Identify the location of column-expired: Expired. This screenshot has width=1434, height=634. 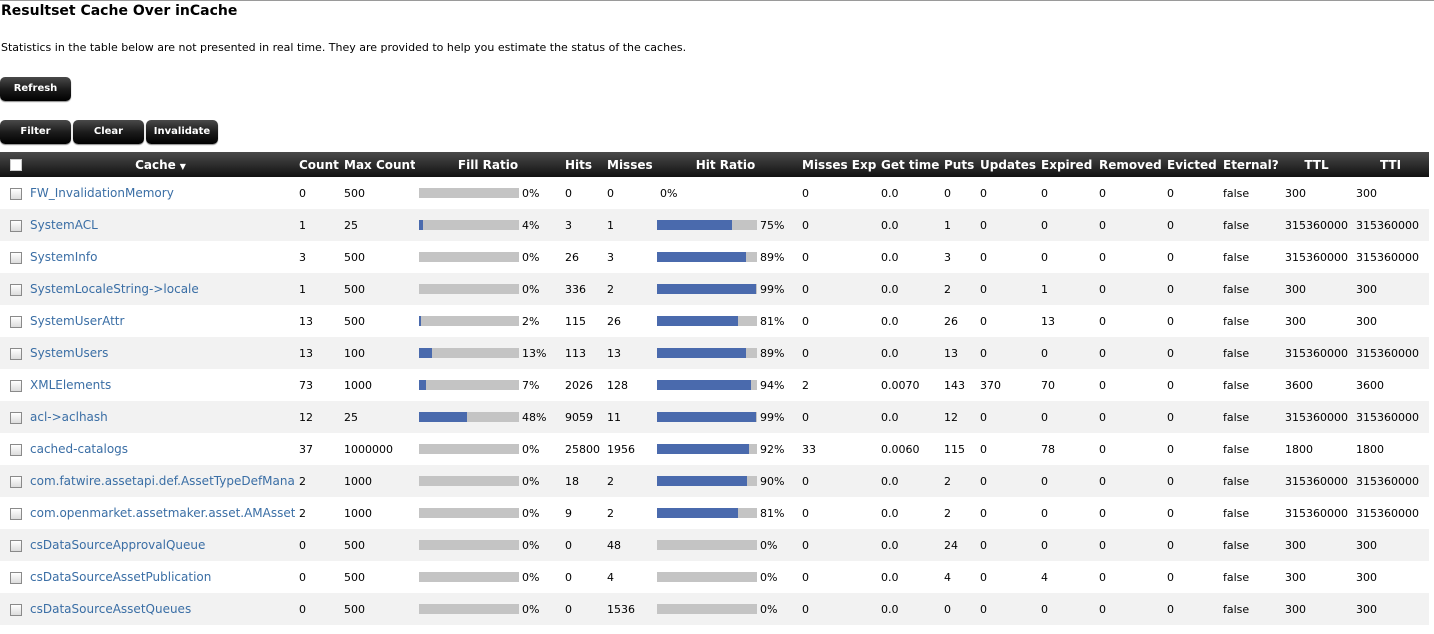
(1067, 164).